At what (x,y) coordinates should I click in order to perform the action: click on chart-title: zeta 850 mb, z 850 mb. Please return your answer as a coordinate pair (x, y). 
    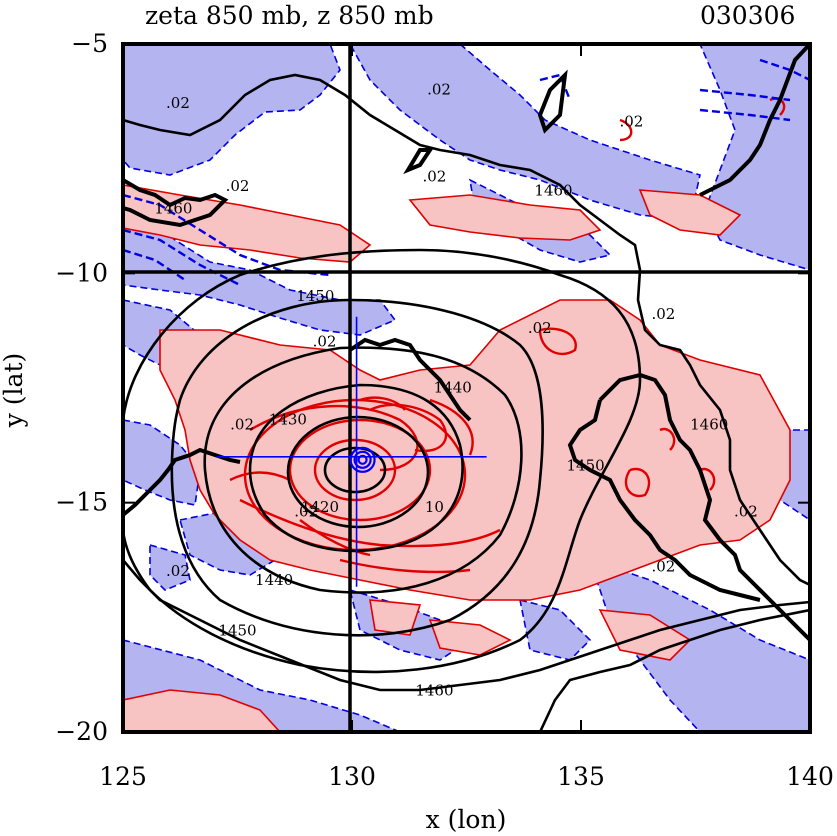
    Looking at the image, I should click on (289, 15).